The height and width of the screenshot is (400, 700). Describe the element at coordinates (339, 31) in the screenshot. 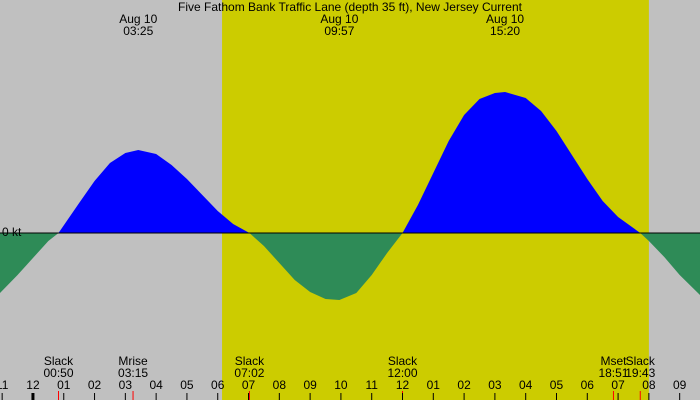

I see `peak-time: 09:57` at that location.